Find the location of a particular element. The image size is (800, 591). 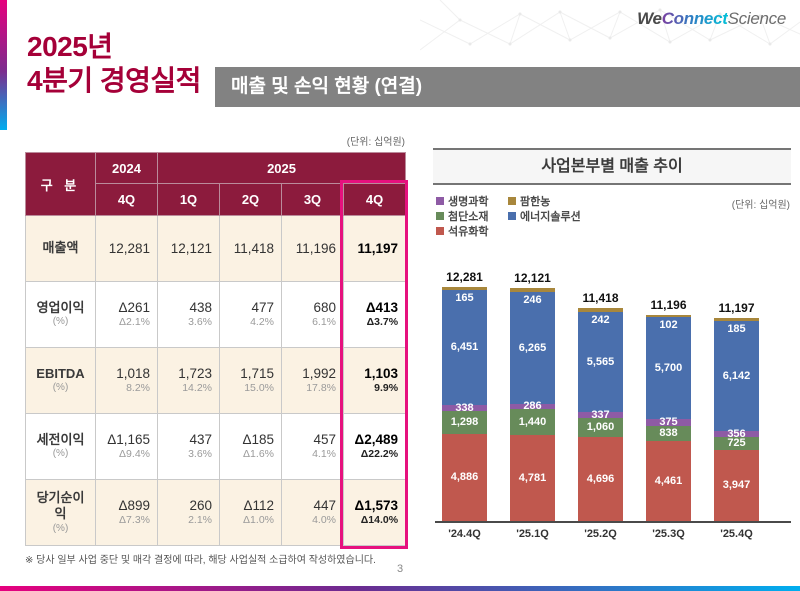

farm-value-label: 246 is located at coordinates (532, 300).